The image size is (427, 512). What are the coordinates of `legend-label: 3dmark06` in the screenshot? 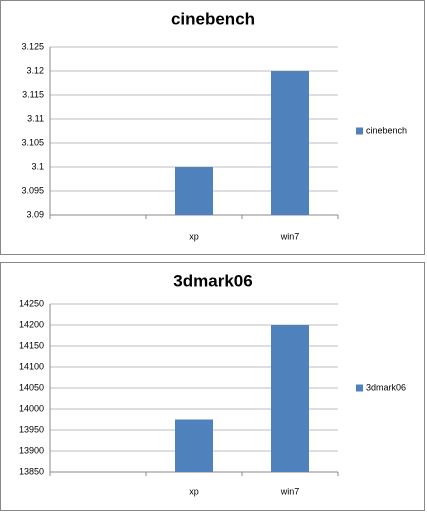 It's located at (386, 387).